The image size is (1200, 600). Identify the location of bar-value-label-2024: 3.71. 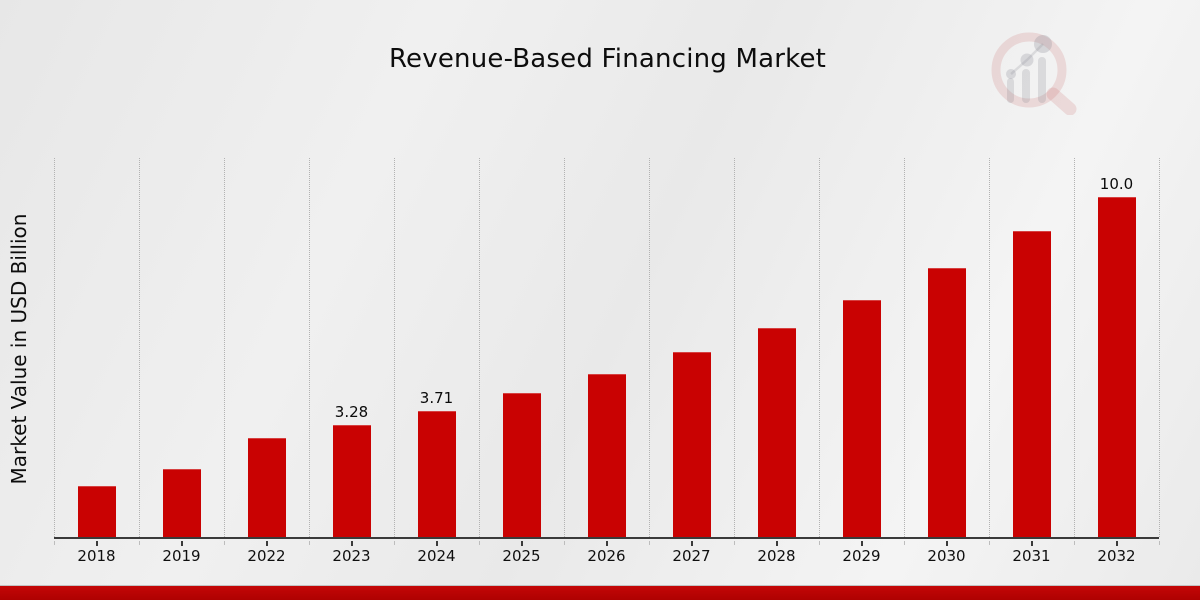
(436, 397).